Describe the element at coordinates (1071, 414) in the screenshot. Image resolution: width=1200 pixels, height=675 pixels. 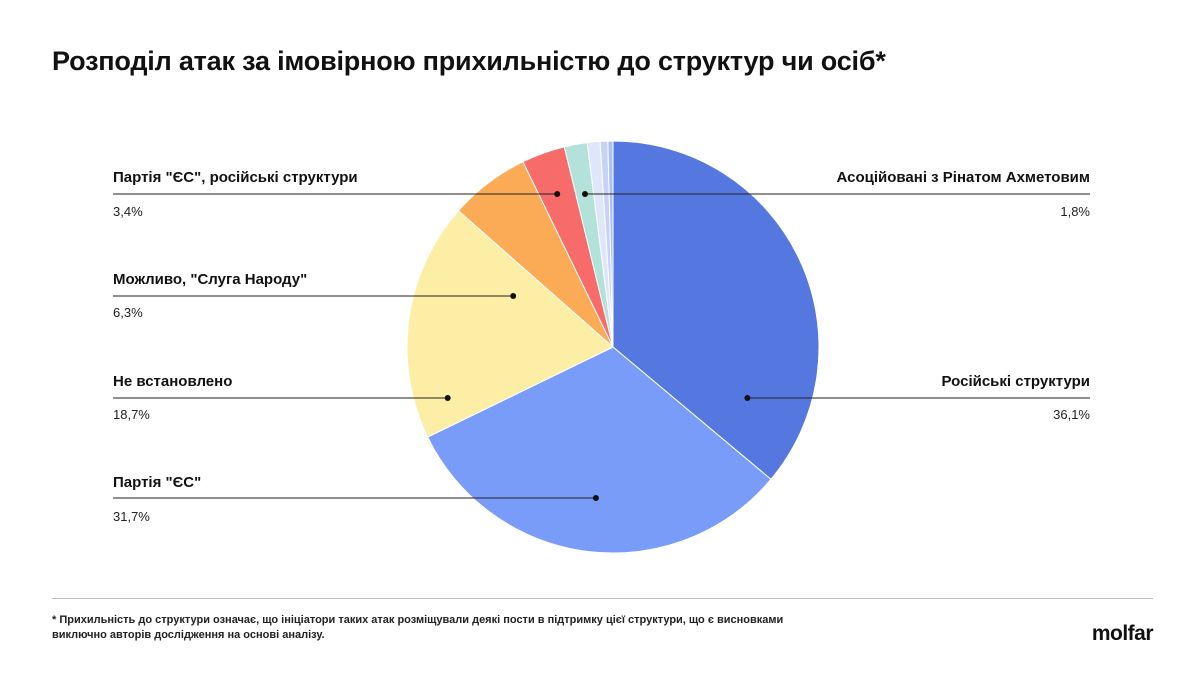
I see `value-russian-structures: 36,1%` at that location.